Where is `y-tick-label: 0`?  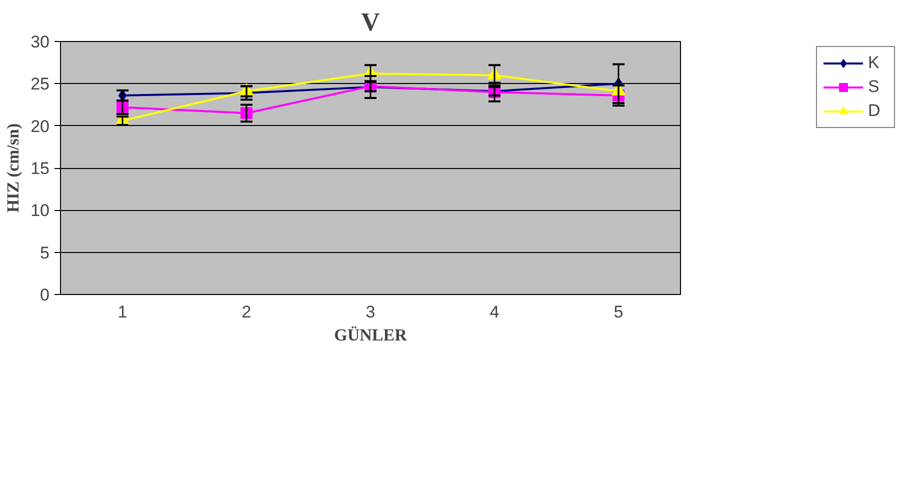 y-tick-label: 0 is located at coordinates (45, 295).